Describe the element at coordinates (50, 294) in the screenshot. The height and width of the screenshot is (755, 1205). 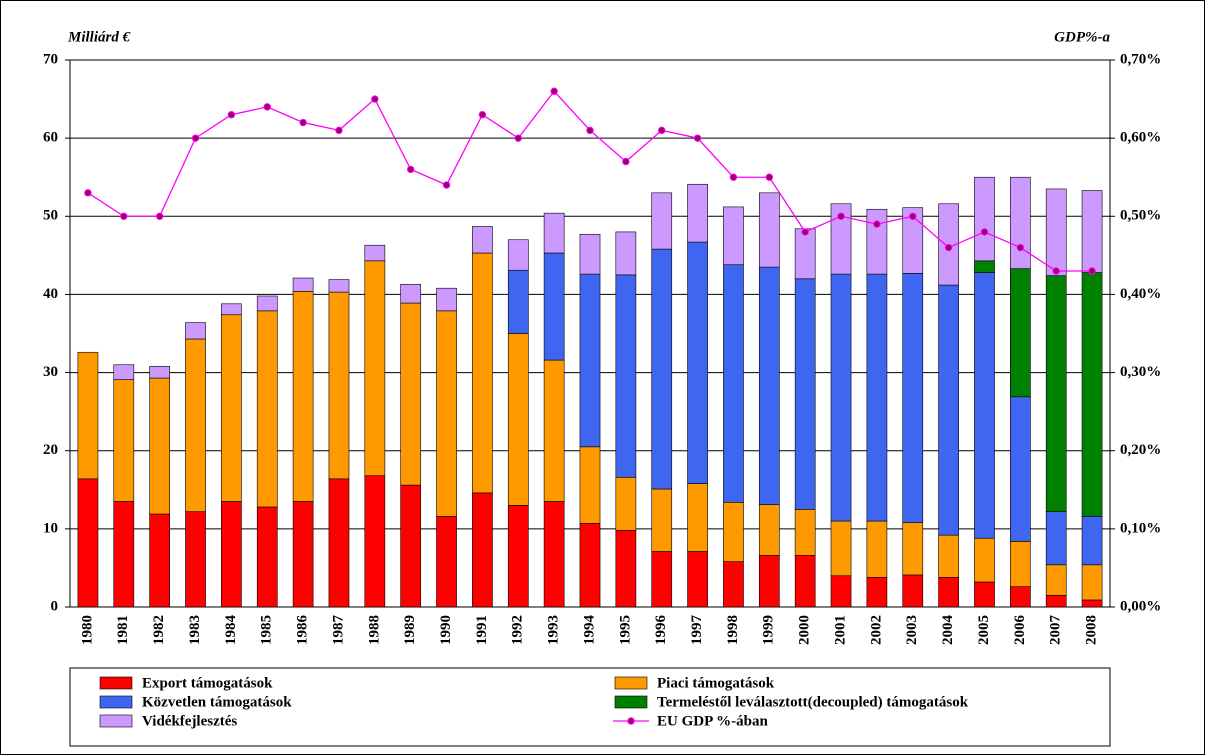
I see `y-tick-label: 40` at that location.